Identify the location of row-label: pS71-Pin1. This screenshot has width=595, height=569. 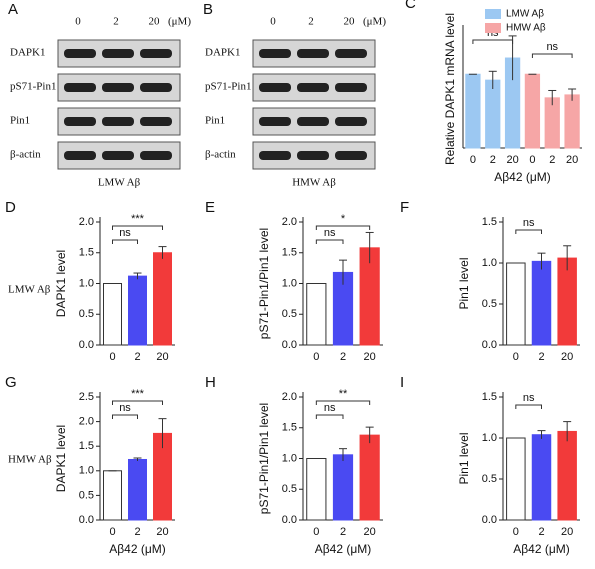
(228, 87).